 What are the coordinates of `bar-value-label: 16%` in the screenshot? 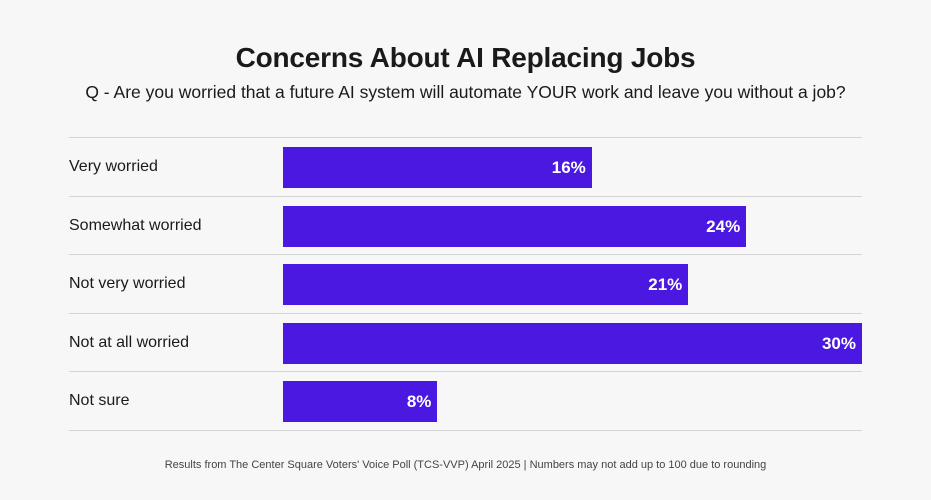 It's located at (568, 167).